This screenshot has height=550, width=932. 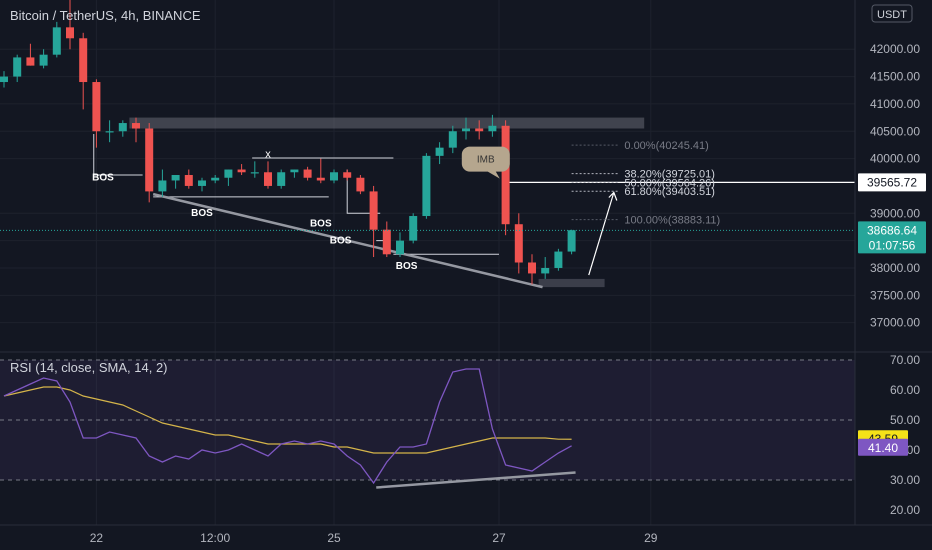 I want to click on annotation-labels: BOS BOS BOS BOS BOS x IMB, so click(x=301, y=209).